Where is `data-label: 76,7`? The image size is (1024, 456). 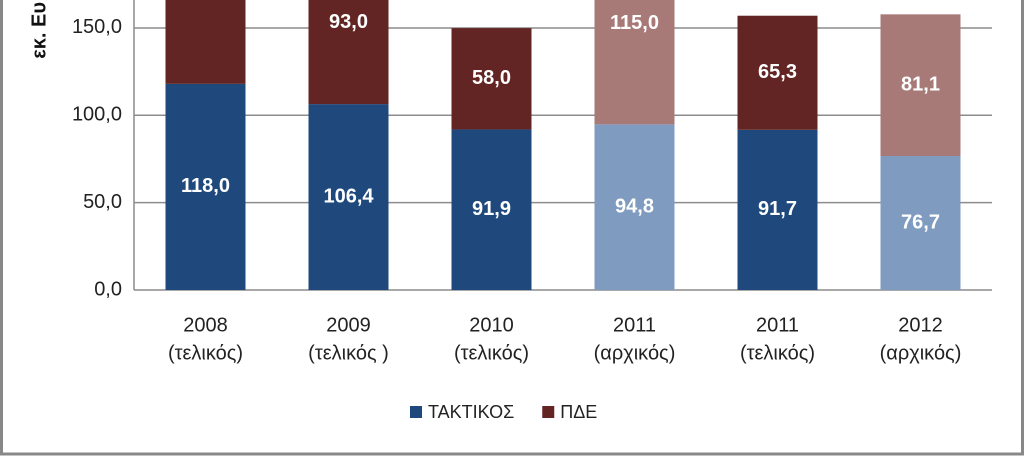
data-label: 76,7 is located at coordinates (920, 222).